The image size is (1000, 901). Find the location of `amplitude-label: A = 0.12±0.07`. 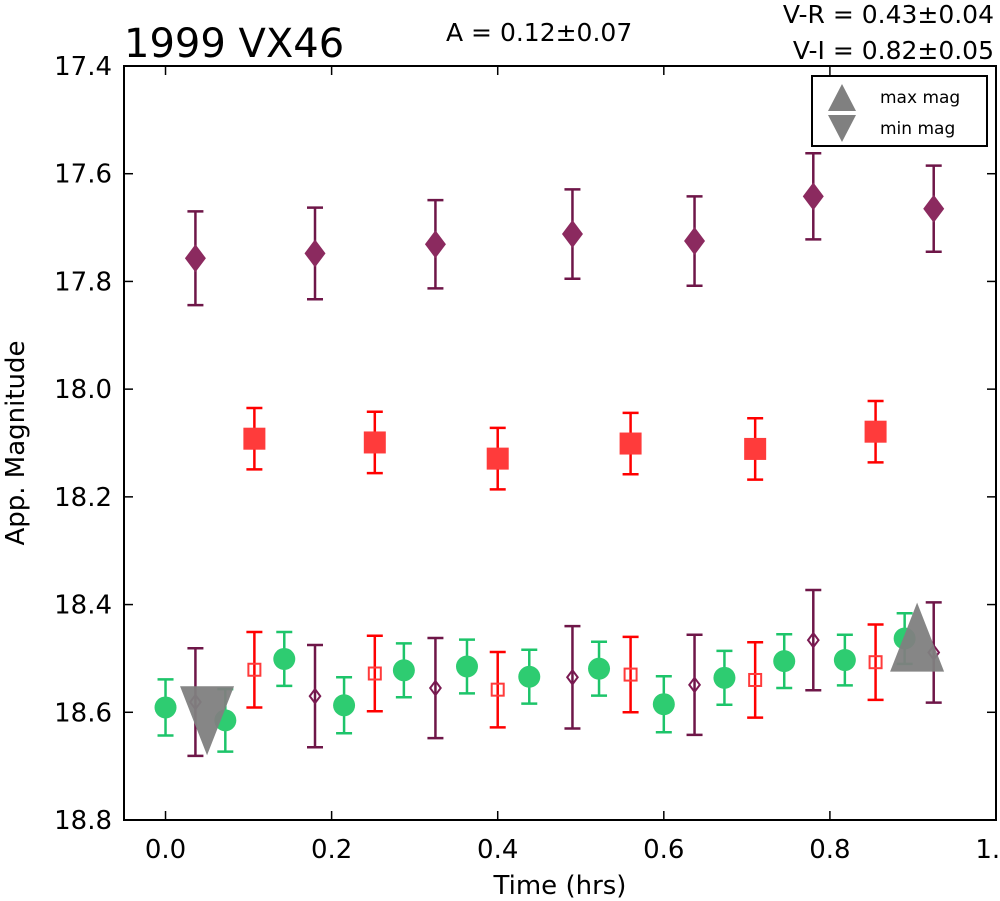

amplitude-label: A = 0.12±0.07 is located at coordinates (539, 32).